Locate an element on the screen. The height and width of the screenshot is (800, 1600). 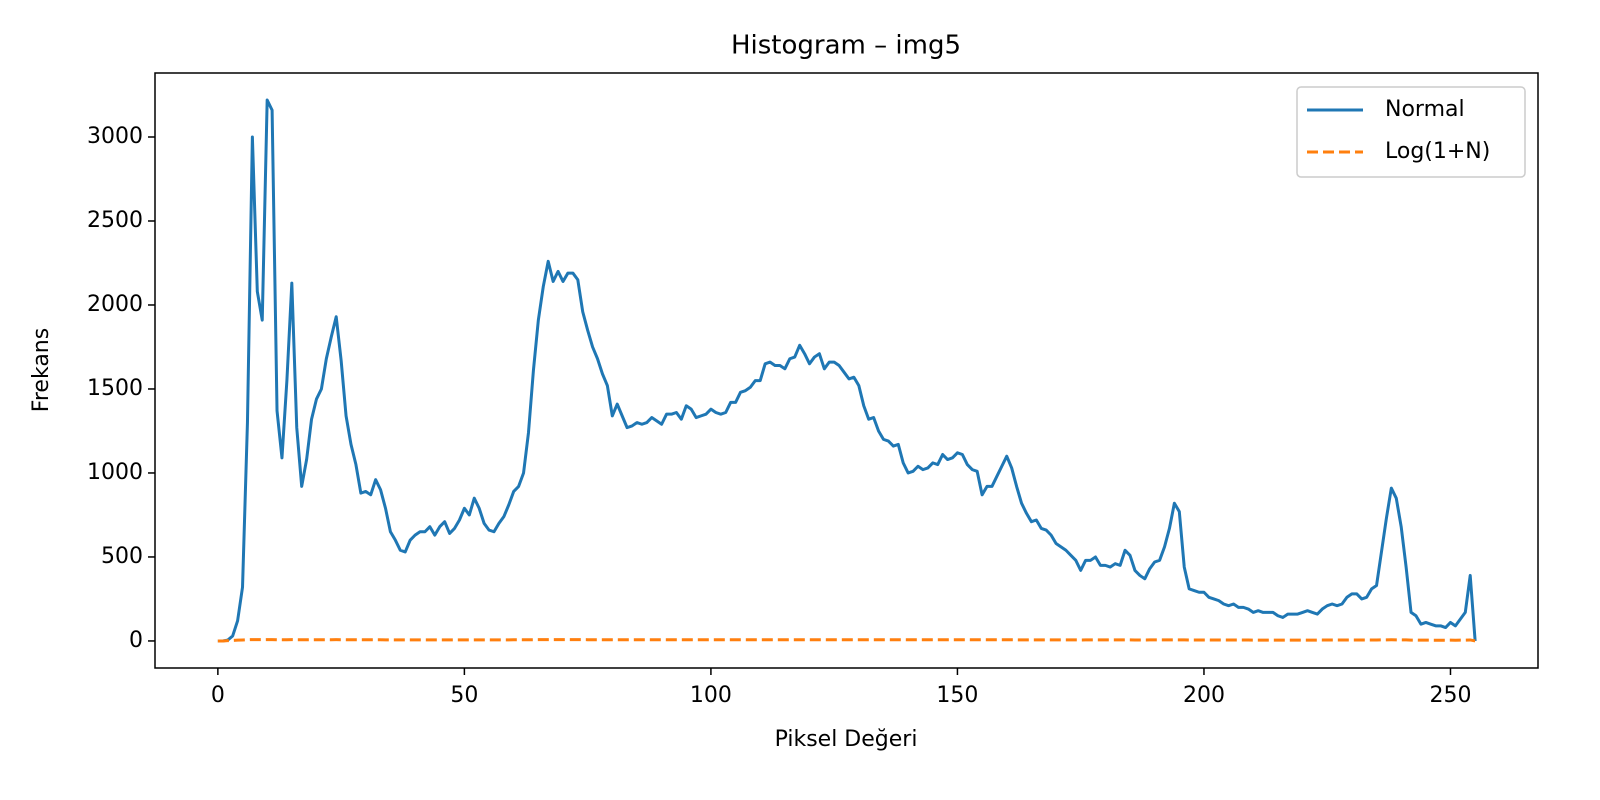
x-tick-label: 50 is located at coordinates (464, 695).